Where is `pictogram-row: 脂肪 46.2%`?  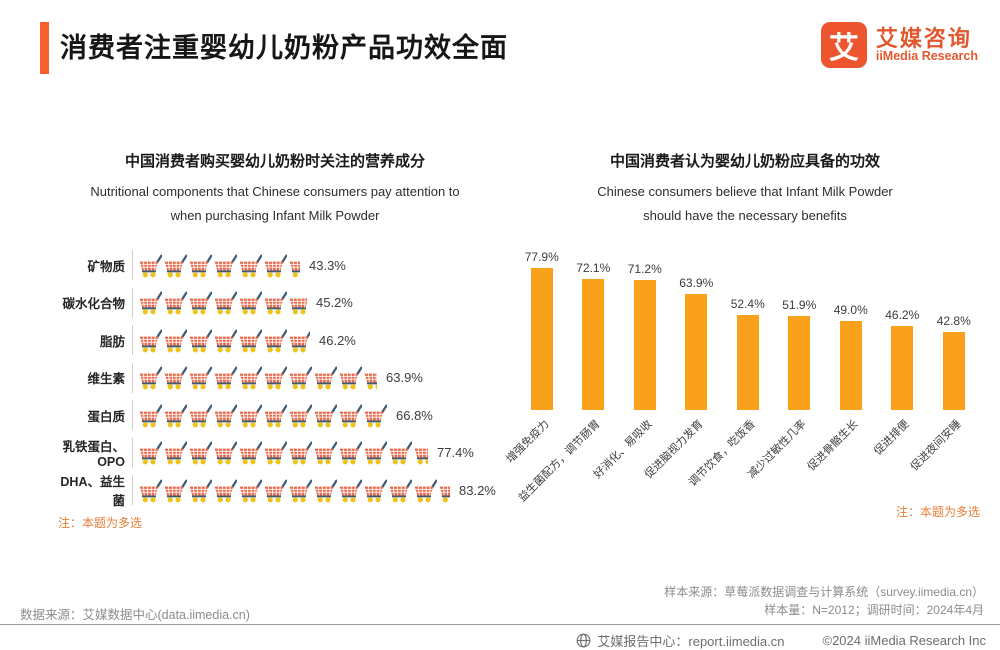 pictogram-row: 脂肪 46.2% is located at coordinates (280, 340).